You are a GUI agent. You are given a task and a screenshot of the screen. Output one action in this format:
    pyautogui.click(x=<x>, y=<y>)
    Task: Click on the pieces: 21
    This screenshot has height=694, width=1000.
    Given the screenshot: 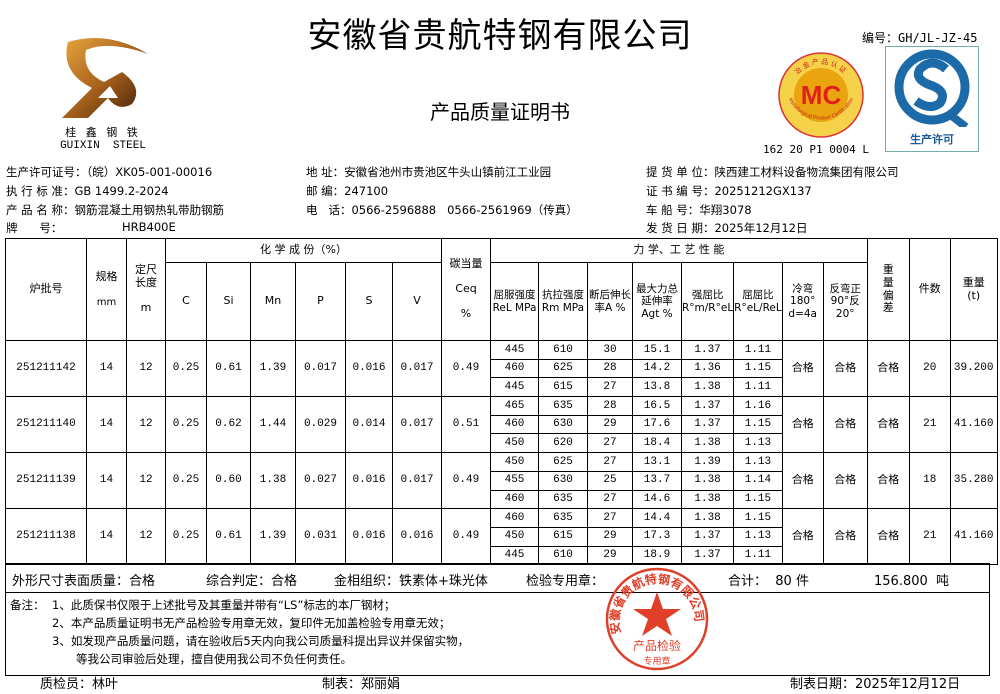 What is the action you would take?
    pyautogui.click(x=929, y=537)
    